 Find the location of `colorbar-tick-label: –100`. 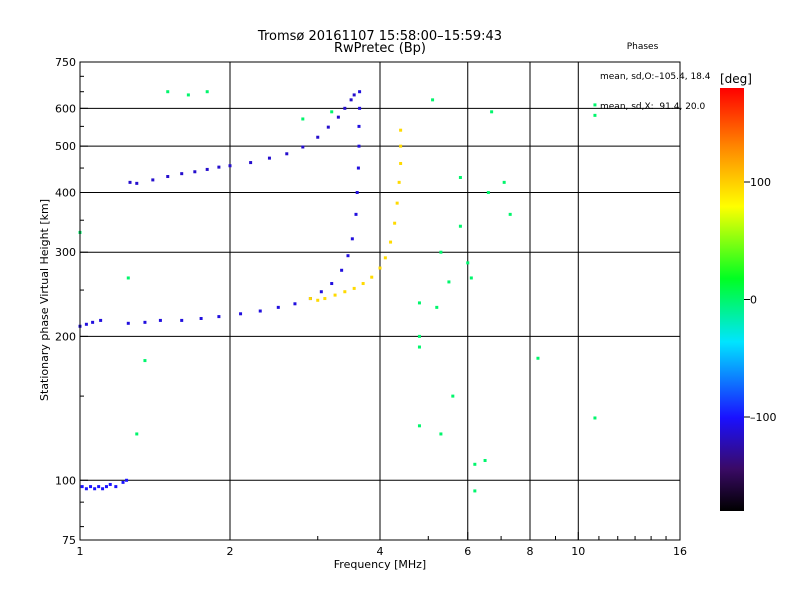

colorbar-tick-label: –100 is located at coordinates (763, 417).